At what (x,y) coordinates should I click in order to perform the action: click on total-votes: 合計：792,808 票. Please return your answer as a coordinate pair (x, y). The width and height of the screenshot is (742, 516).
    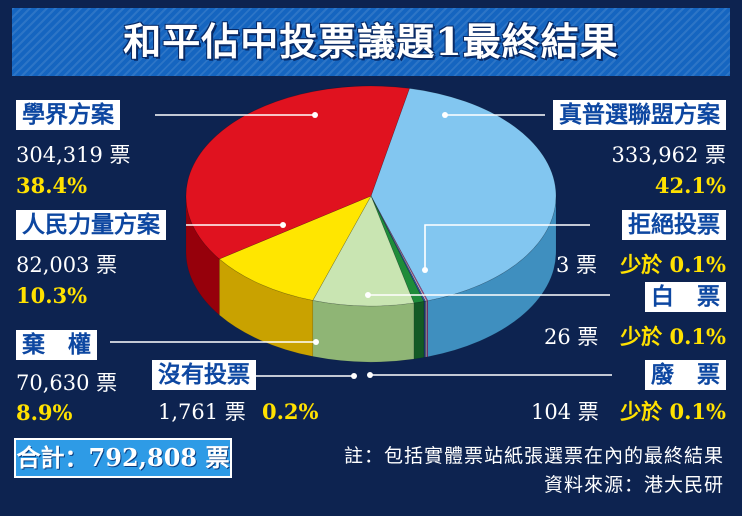
    Looking at the image, I should click on (123, 457).